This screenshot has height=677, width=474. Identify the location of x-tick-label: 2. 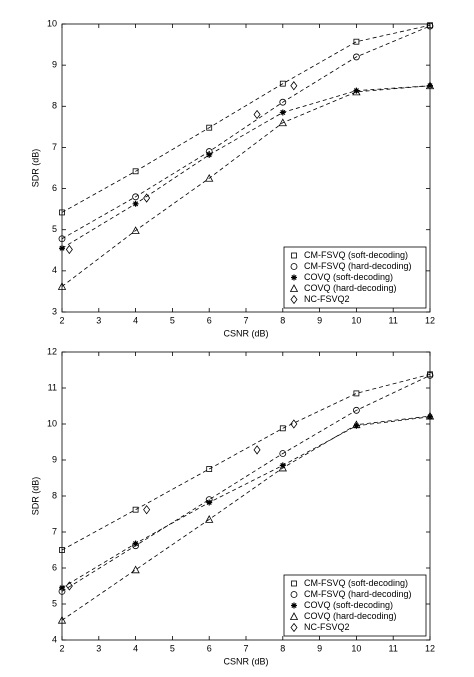
(61, 648).